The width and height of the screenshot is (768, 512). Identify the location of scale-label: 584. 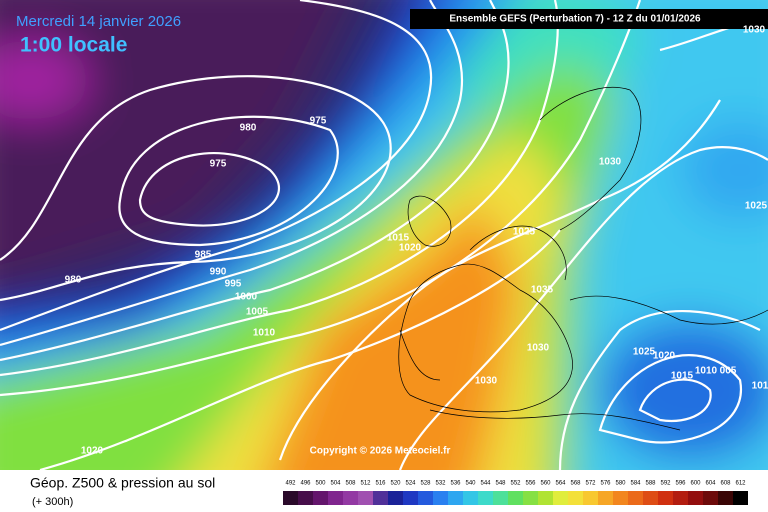
(635, 484).